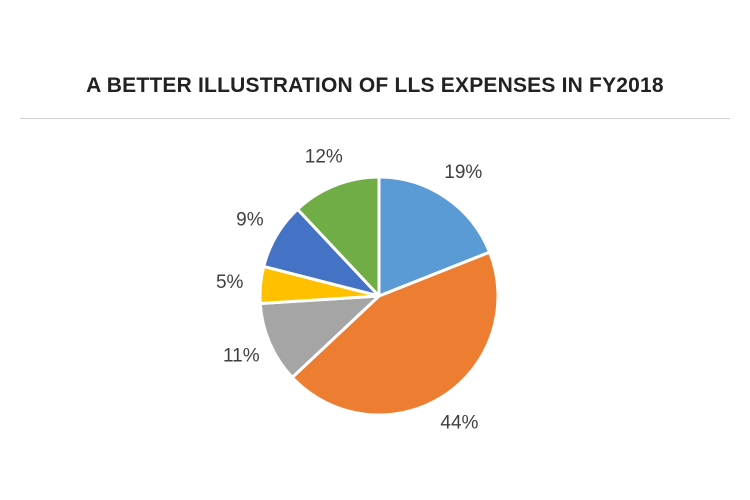 The height and width of the screenshot is (500, 750). I want to click on slice-label-3: 5%, so click(230, 282).